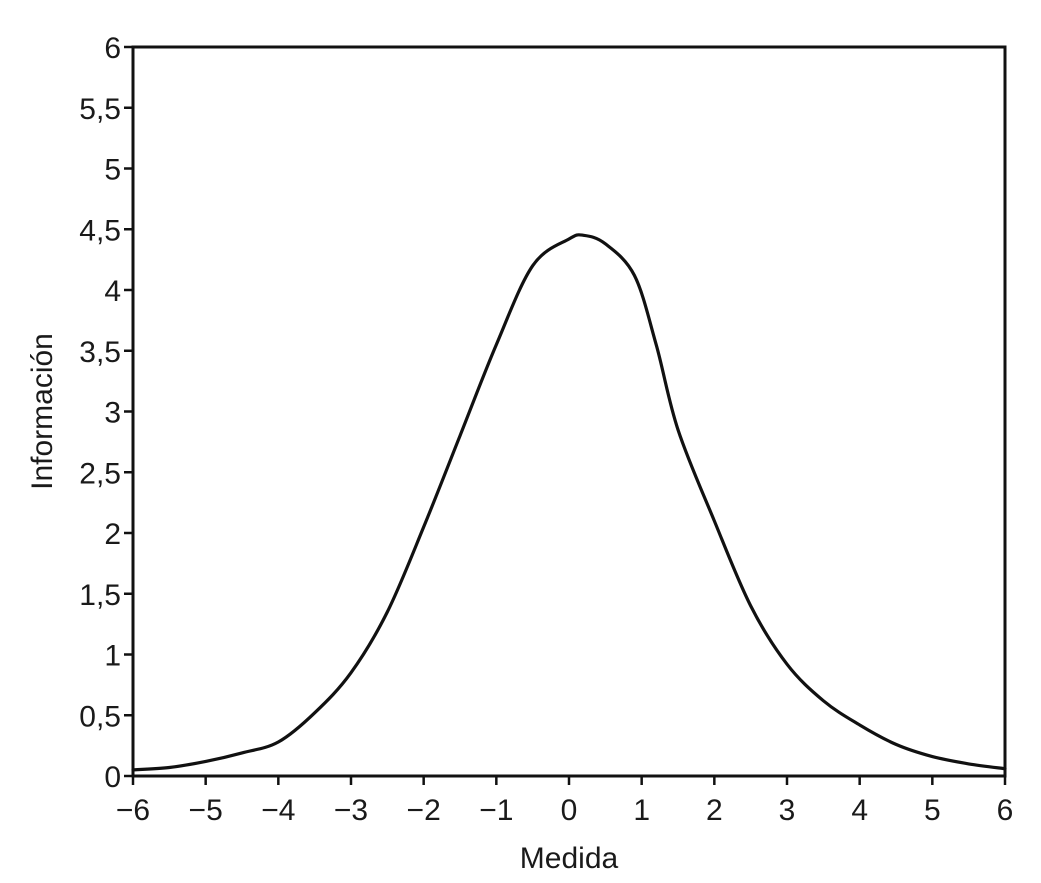 Image resolution: width=1041 pixels, height=883 pixels. I want to click on x-tick-label: 5, so click(932, 810).